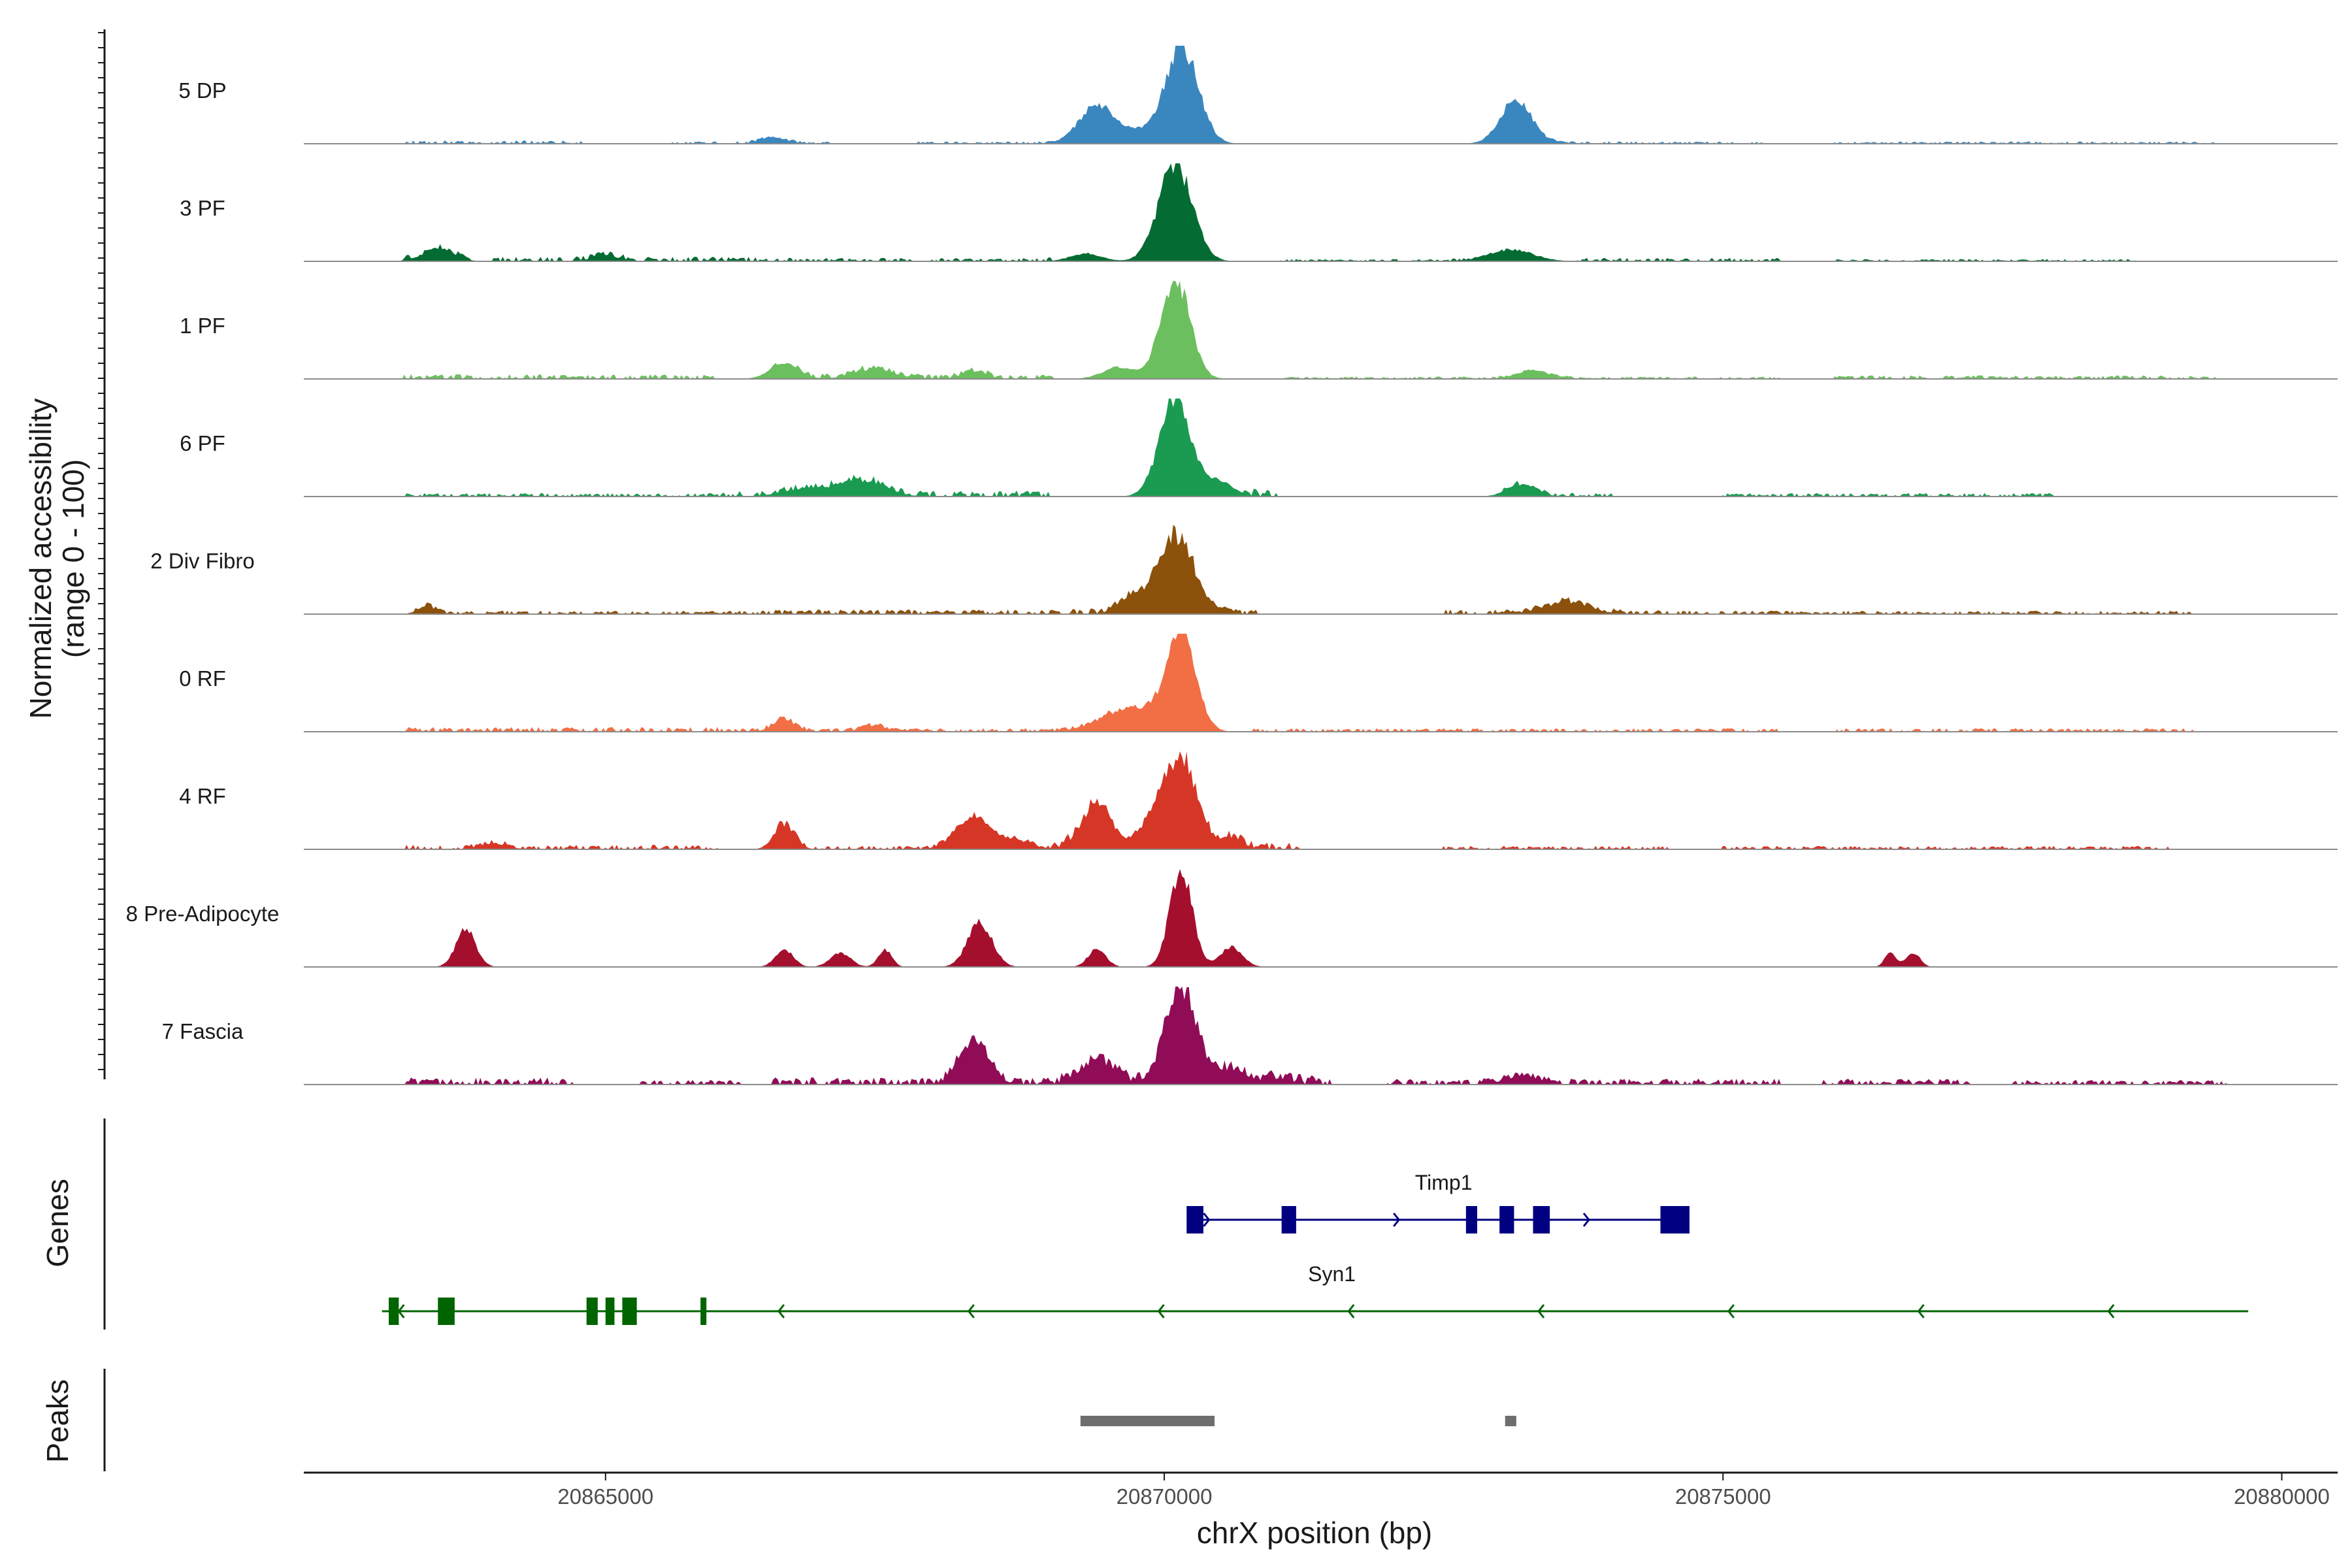 Image resolution: width=2352 pixels, height=1568 pixels. I want to click on coverage-area-2-div-fibro, so click(1321, 569).